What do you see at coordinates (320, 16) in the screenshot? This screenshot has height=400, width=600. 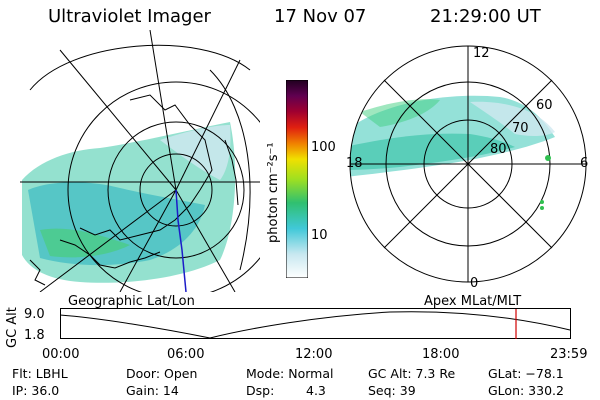 I see `date-label: 17 Nov 07` at bounding box center [320, 16].